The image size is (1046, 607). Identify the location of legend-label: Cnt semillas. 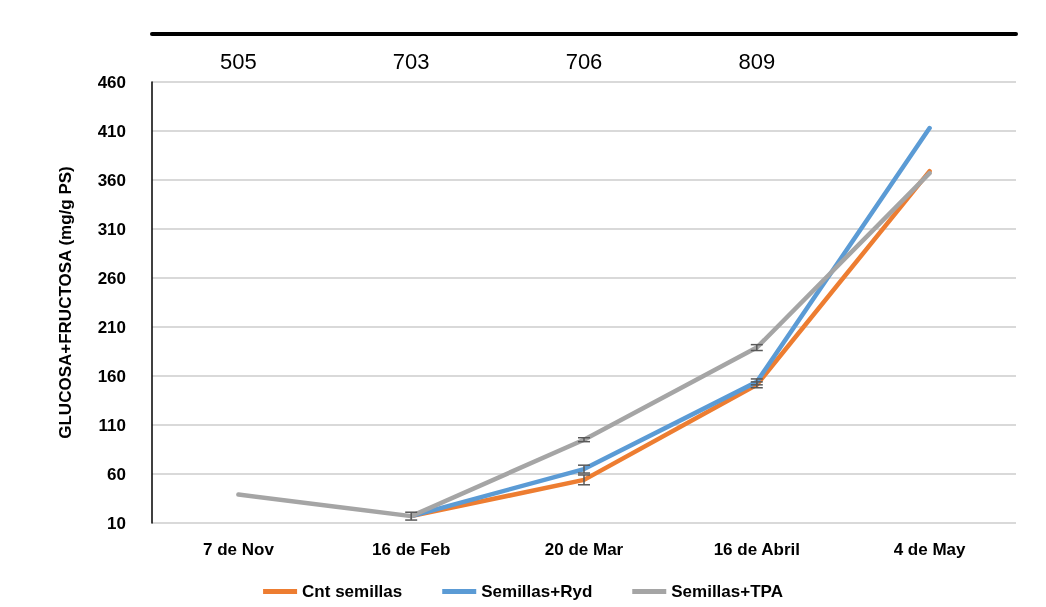
(352, 591).